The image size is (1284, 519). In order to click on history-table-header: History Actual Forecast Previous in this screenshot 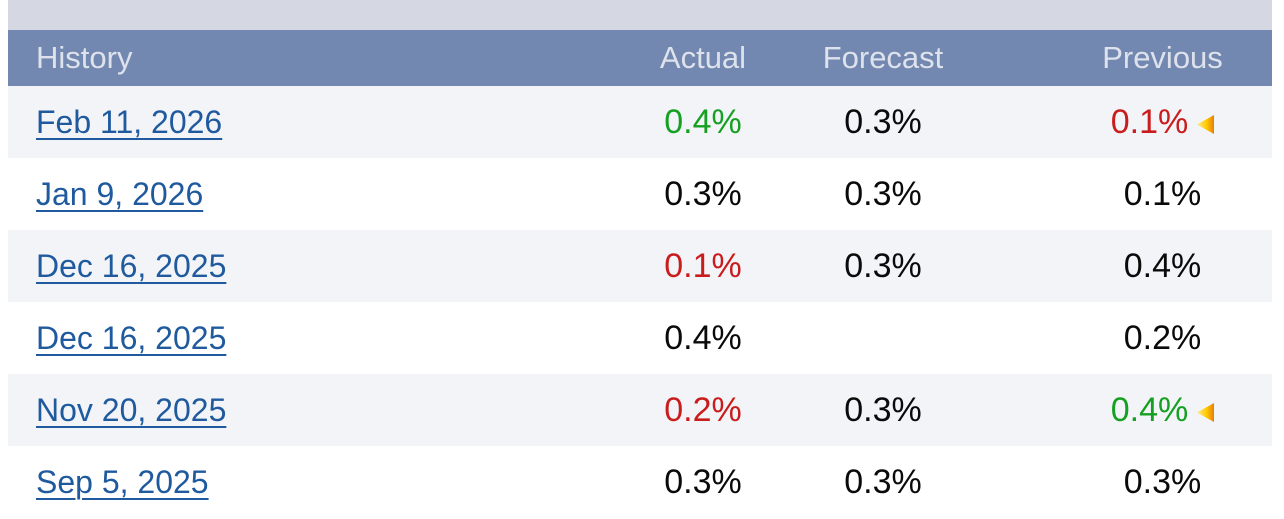, I will do `click(640, 58)`.